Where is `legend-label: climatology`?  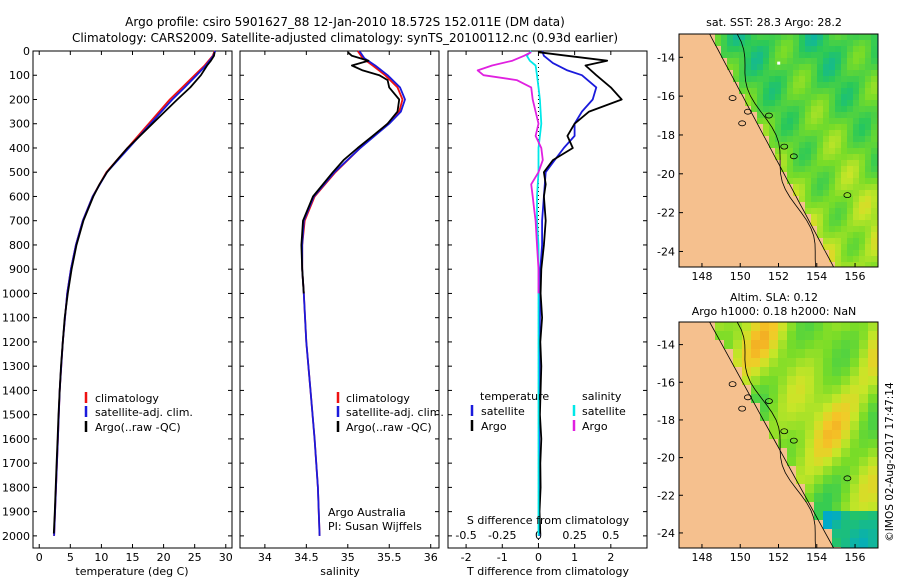
legend-label: climatology is located at coordinates (127, 398).